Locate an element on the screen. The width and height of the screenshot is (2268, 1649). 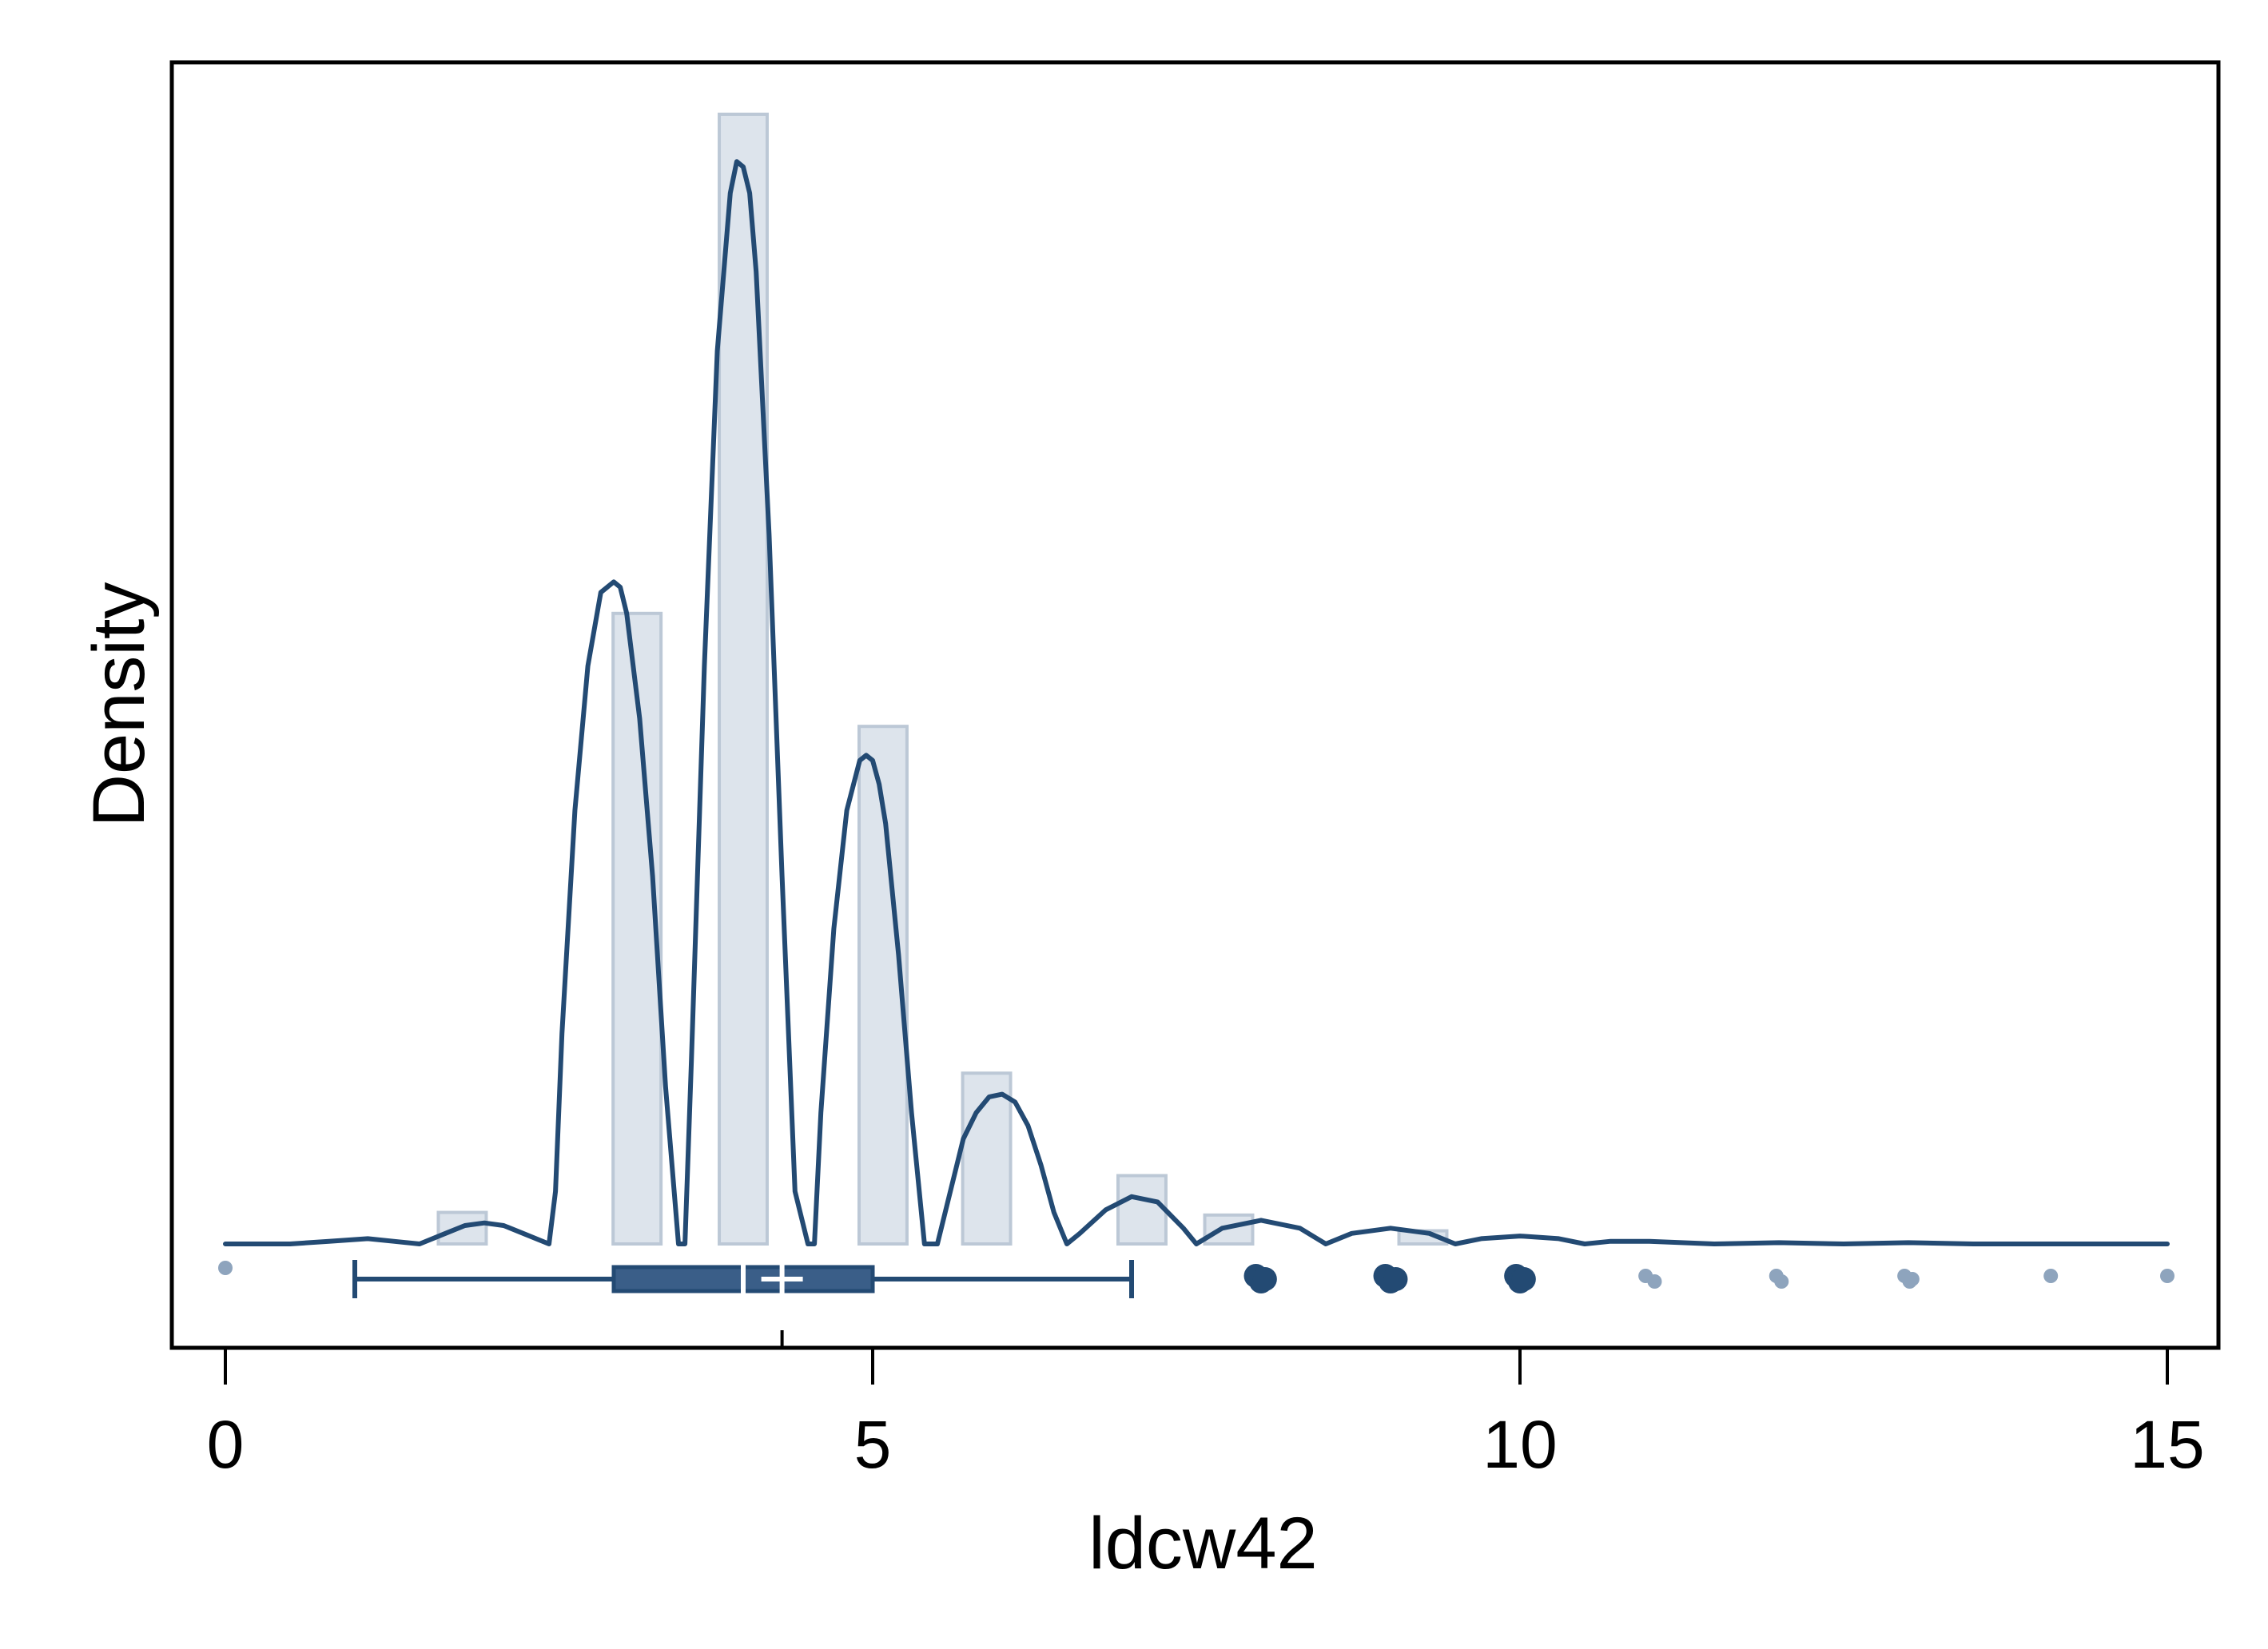
x-tick-label: 0 is located at coordinates (226, 1444).